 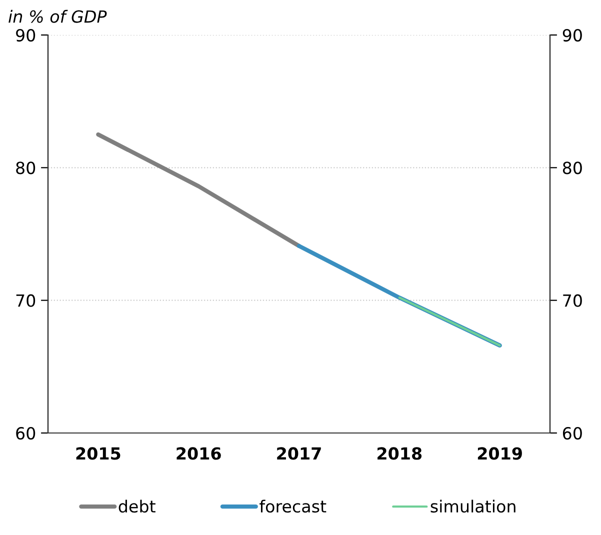 I want to click on x-tick-label: 2016, so click(x=198, y=453).